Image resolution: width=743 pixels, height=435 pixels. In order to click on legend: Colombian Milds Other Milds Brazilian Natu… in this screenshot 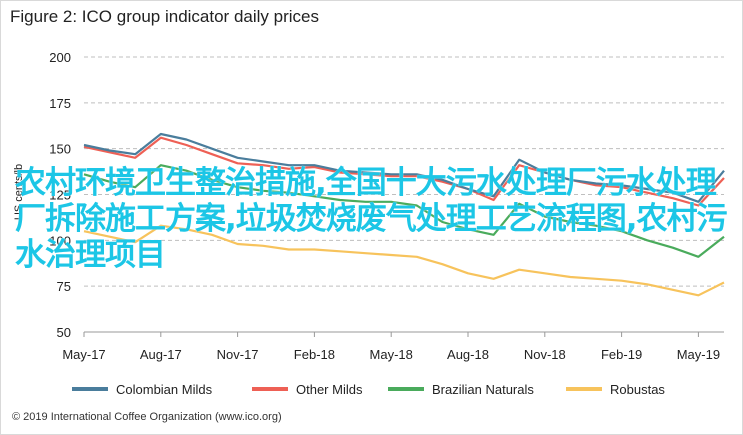, I will do `click(368, 389)`.